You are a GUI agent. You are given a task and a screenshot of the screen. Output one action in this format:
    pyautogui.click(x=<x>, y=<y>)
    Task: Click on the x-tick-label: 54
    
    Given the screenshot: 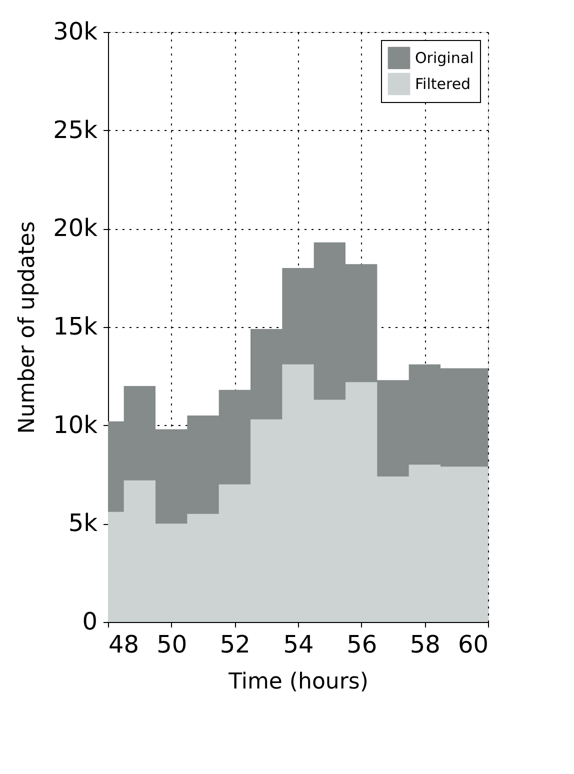 What is the action you would take?
    pyautogui.click(x=298, y=644)
    